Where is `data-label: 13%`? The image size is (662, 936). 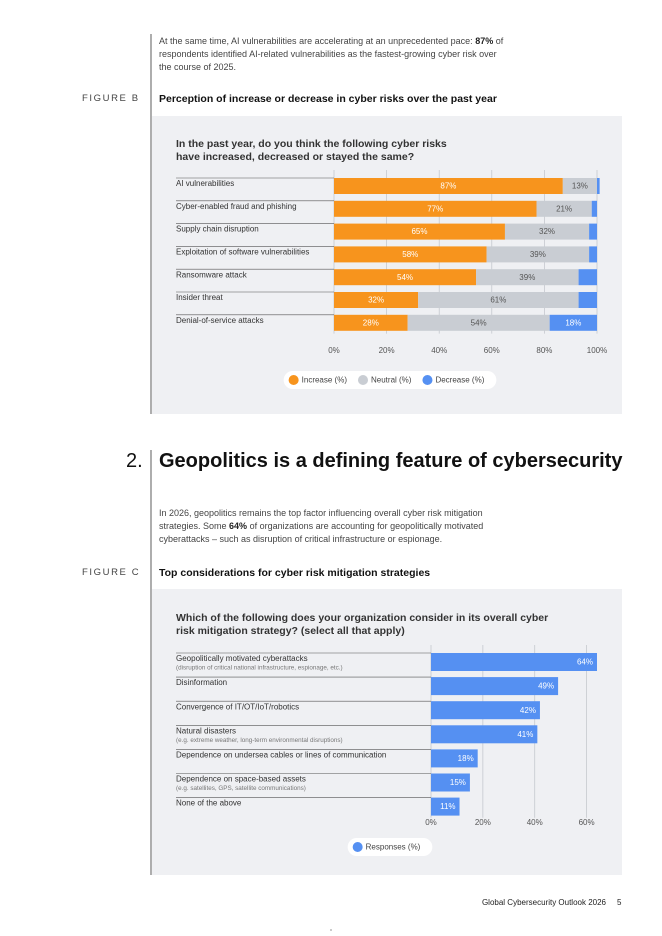
data-label: 13% is located at coordinates (580, 186).